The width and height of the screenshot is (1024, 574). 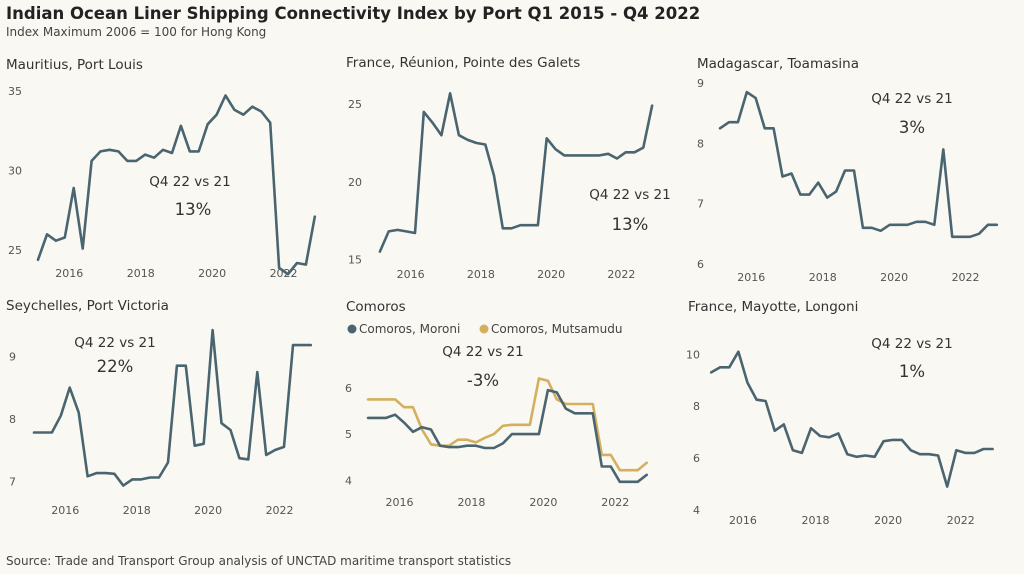 I want to click on panel-title: Madagascar, Toamasina, so click(x=778, y=64).